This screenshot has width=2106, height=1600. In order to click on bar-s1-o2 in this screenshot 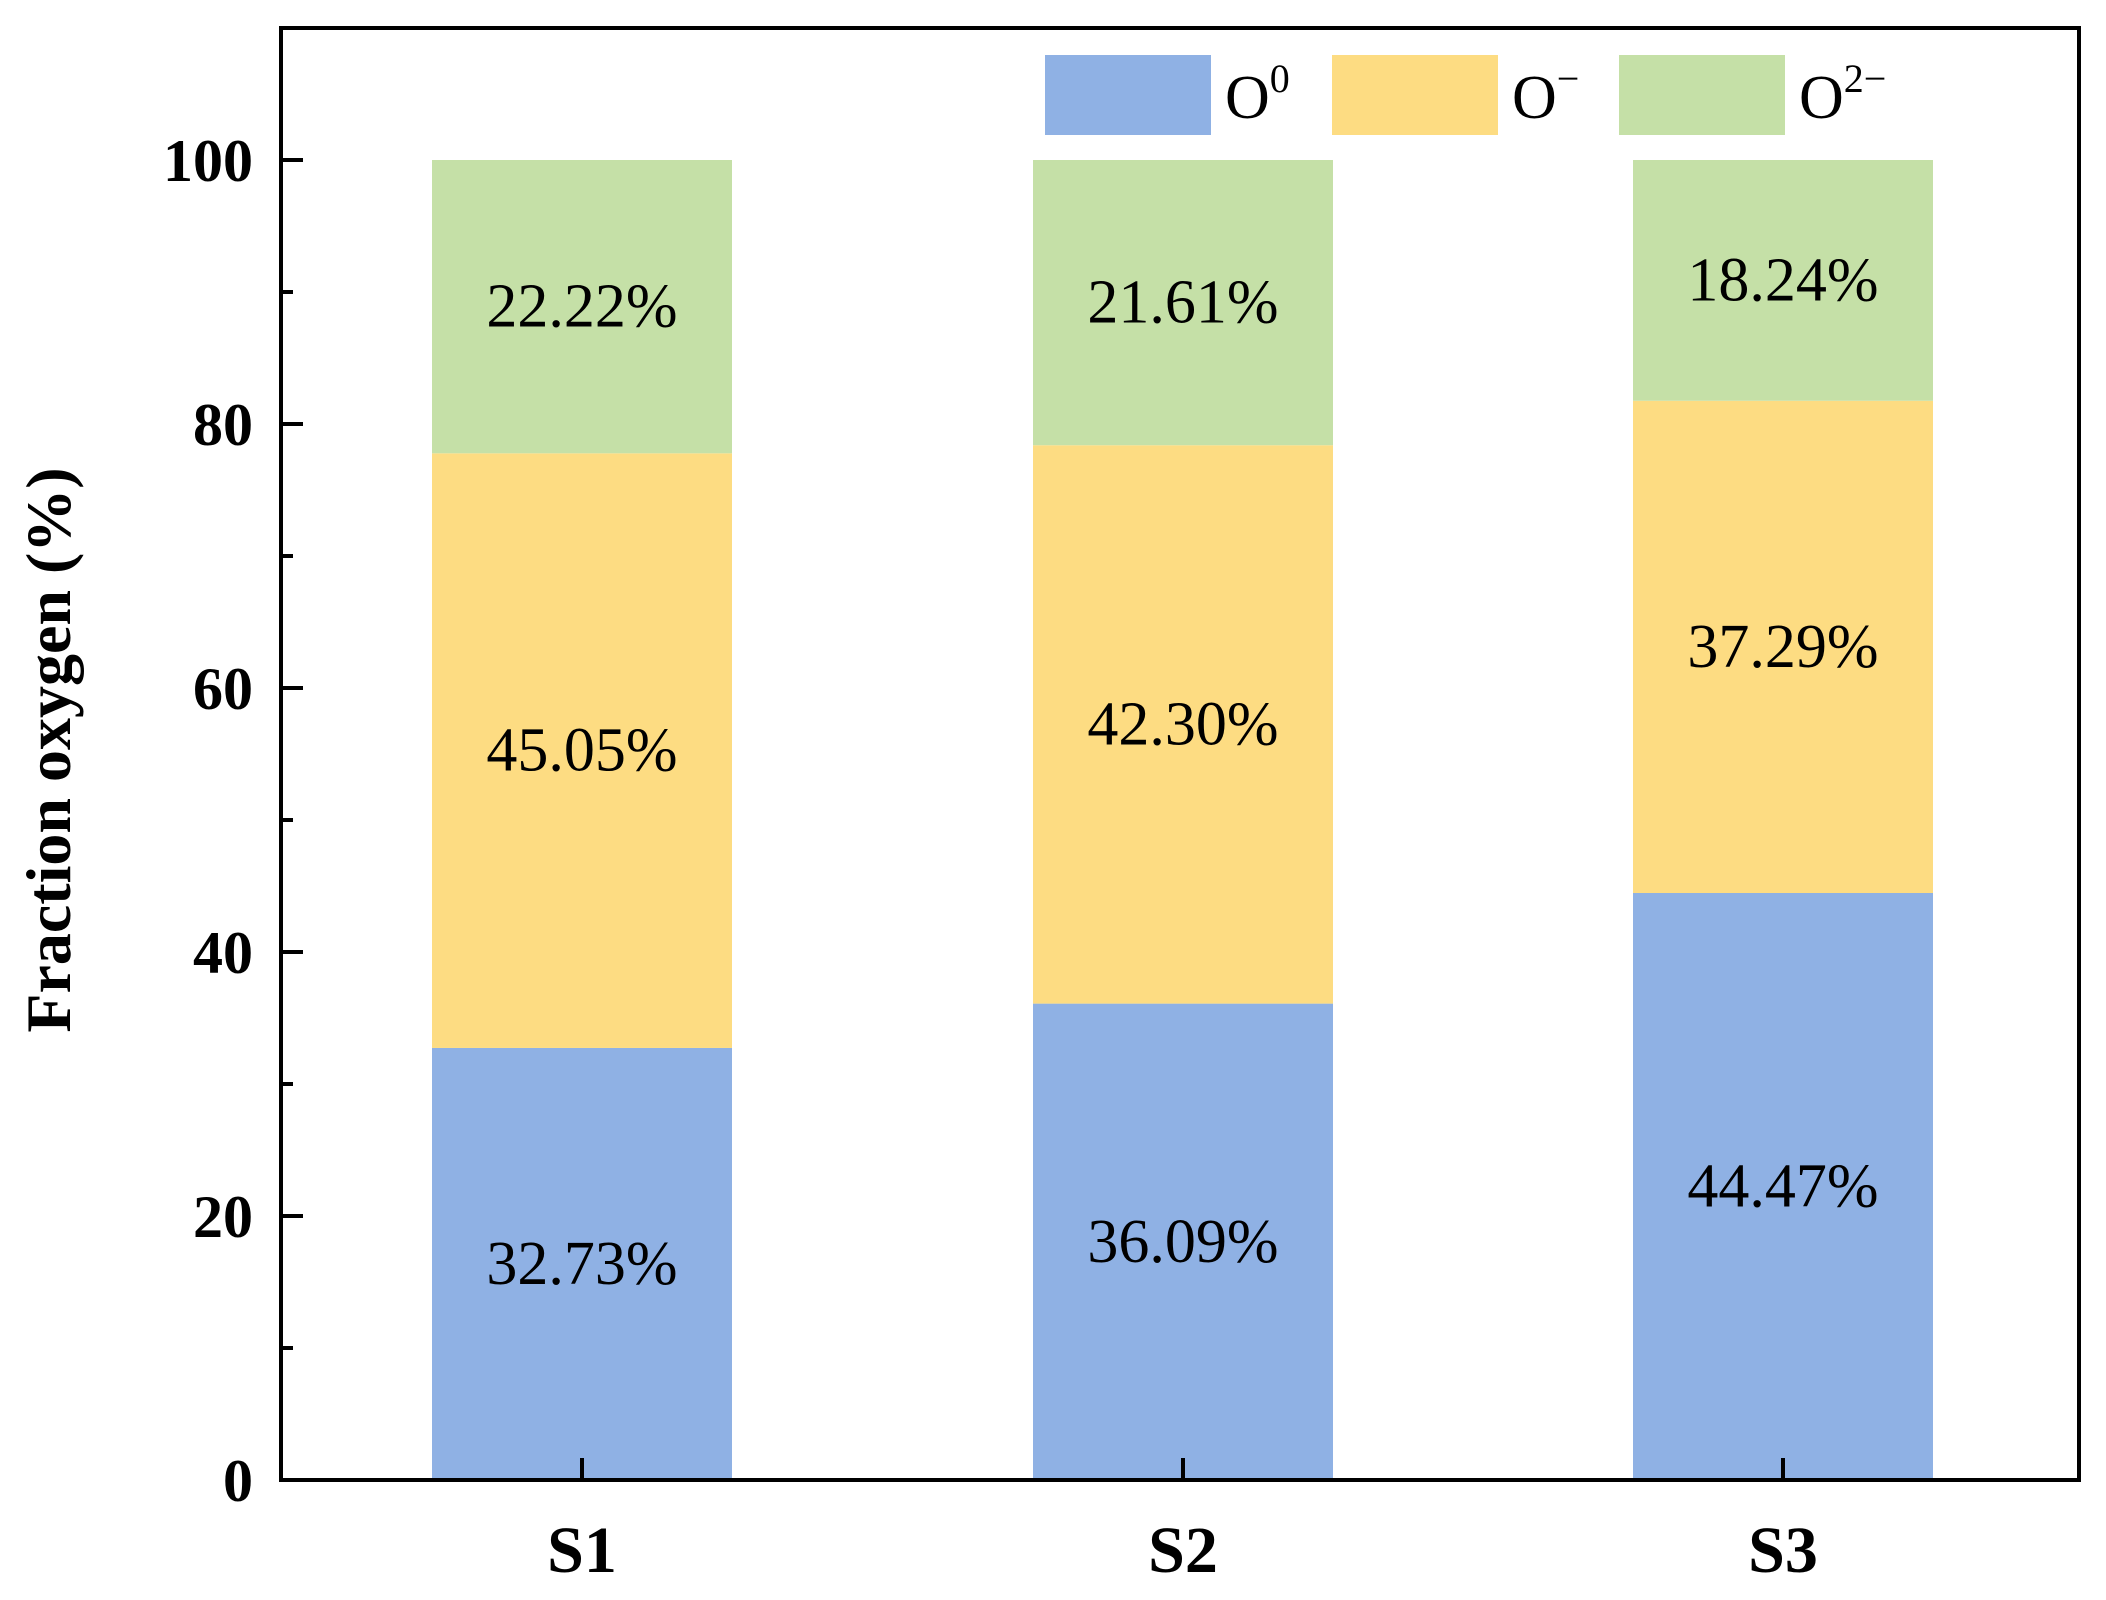, I will do `click(582, 307)`.